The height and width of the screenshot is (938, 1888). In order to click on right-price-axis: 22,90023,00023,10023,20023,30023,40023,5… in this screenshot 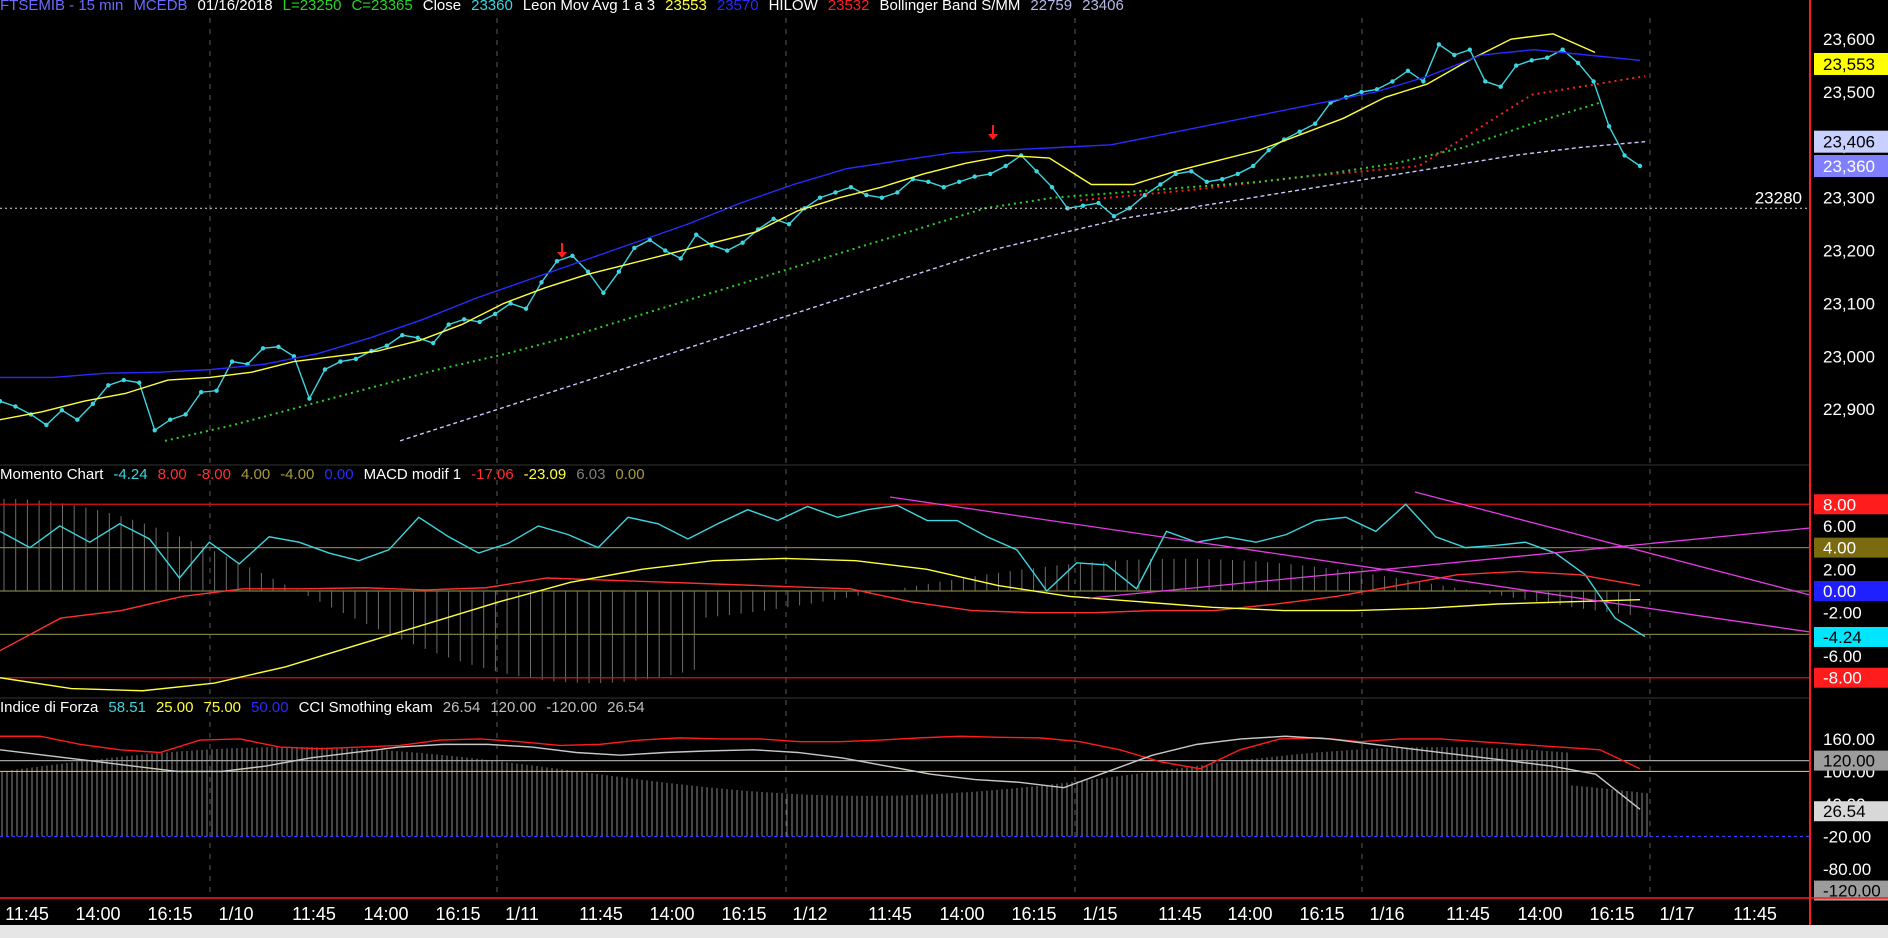, I will do `click(1848, 462)`.